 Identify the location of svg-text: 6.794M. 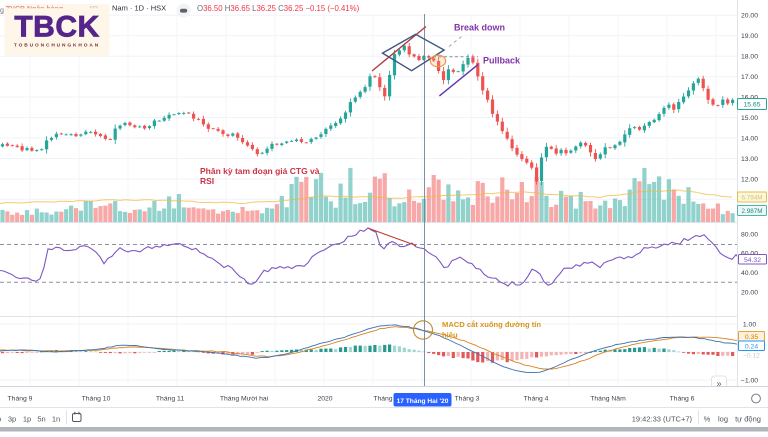
(751, 197).